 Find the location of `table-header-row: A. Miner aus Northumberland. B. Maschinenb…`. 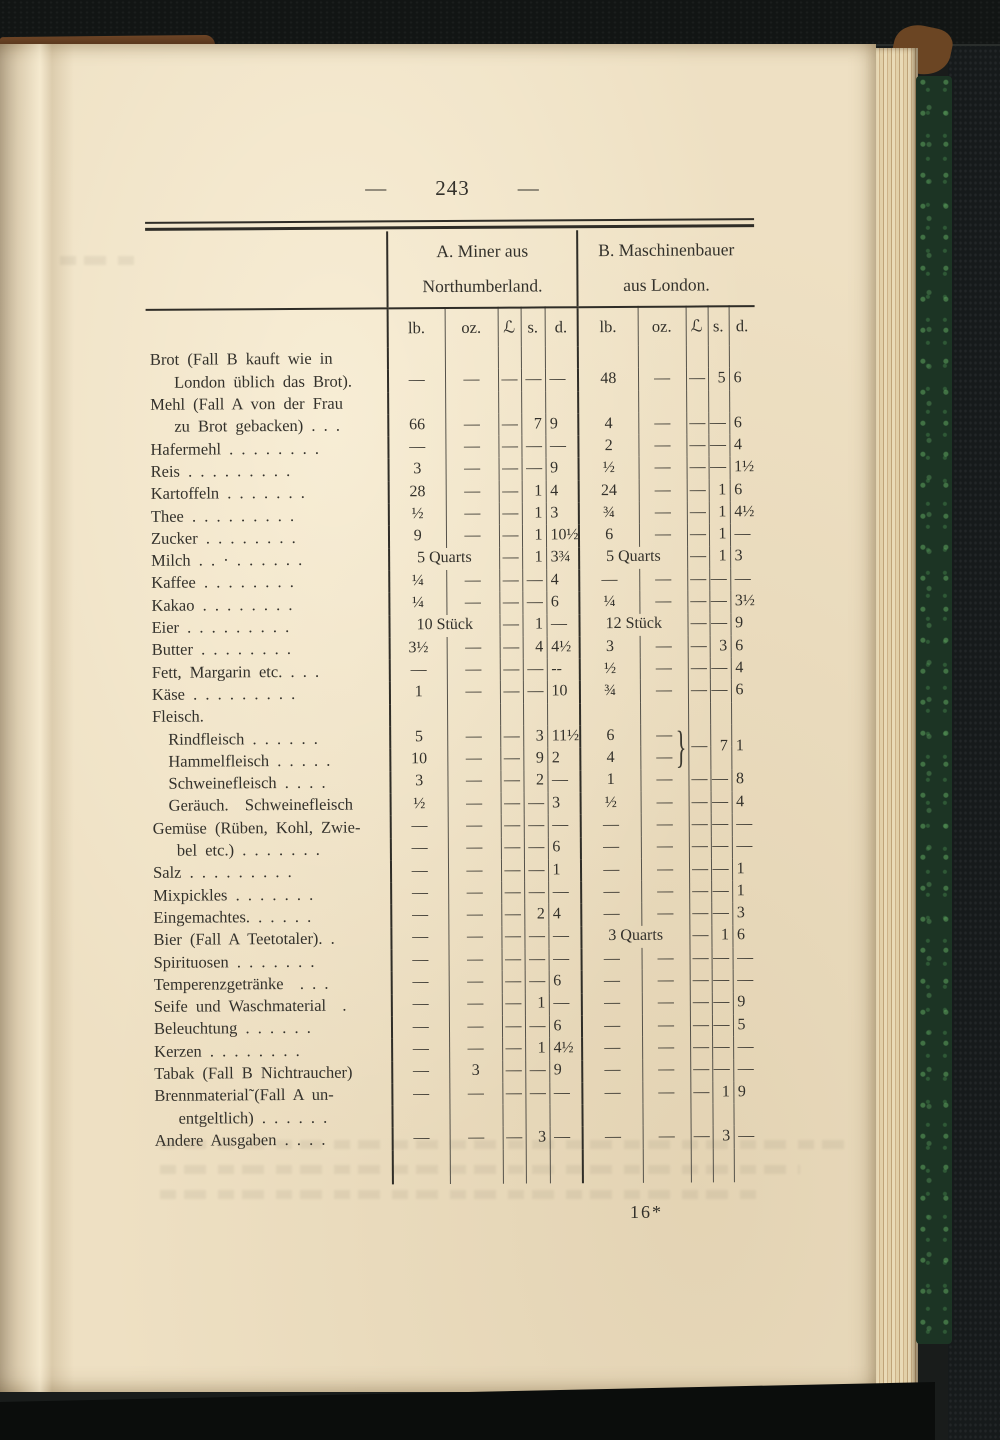

table-header-row: A. Miner aus Northumberland. B. Maschinenb… is located at coordinates (450, 269).